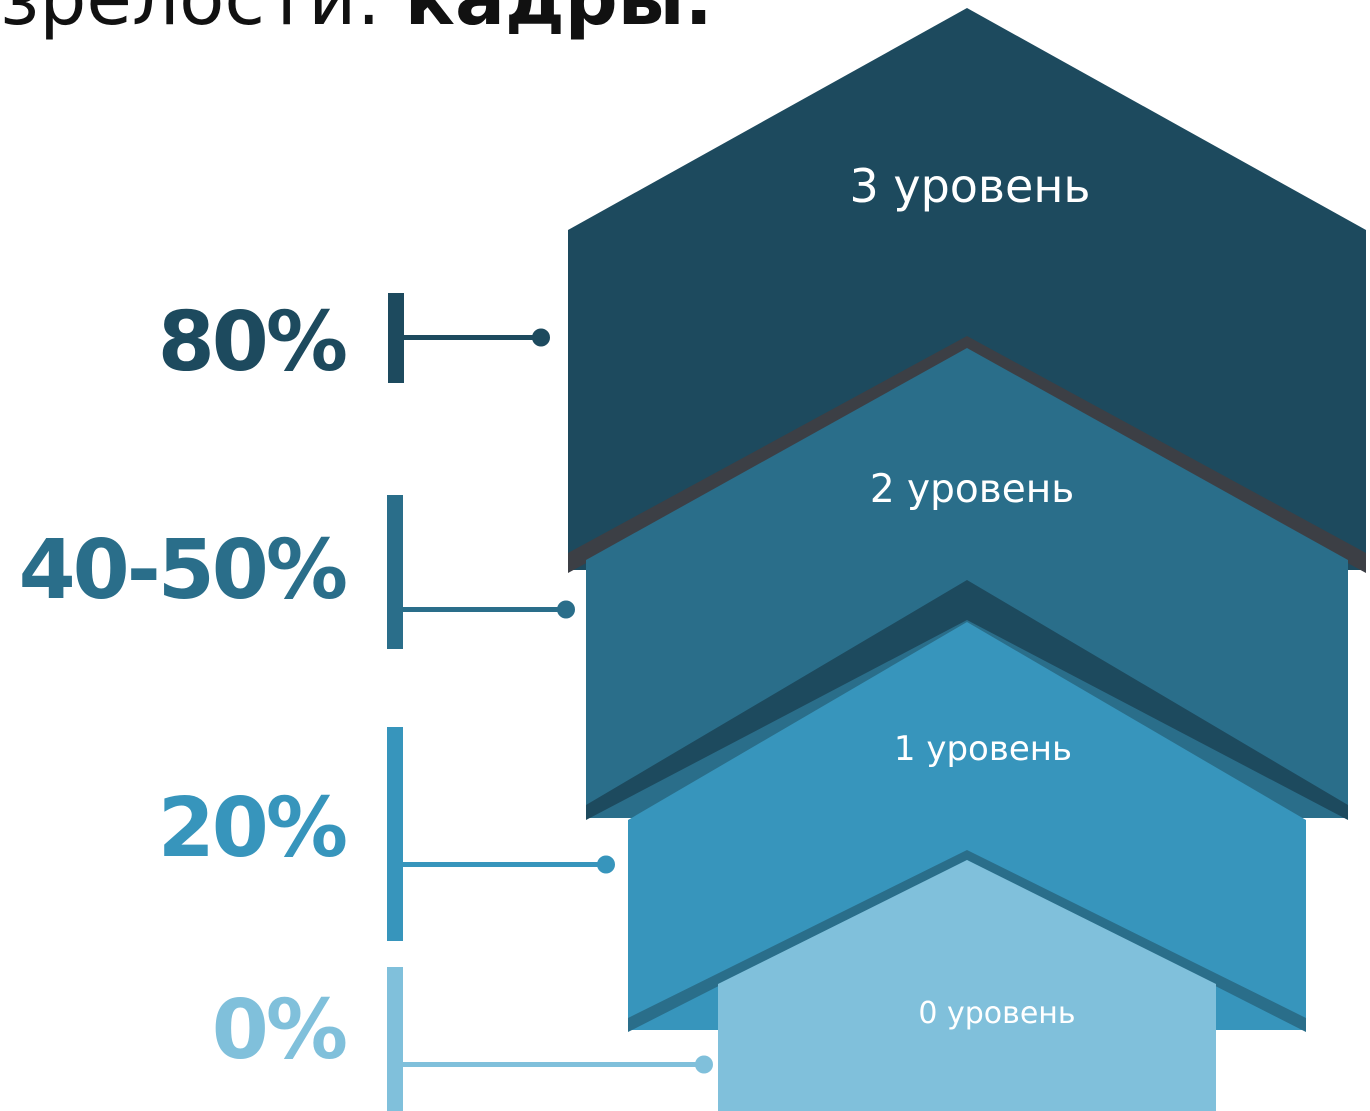 Image resolution: width=1370 pixels, height=1111 pixels. Describe the element at coordinates (395, 572) in the screenshot. I see `level-2-marker-bar` at that location.